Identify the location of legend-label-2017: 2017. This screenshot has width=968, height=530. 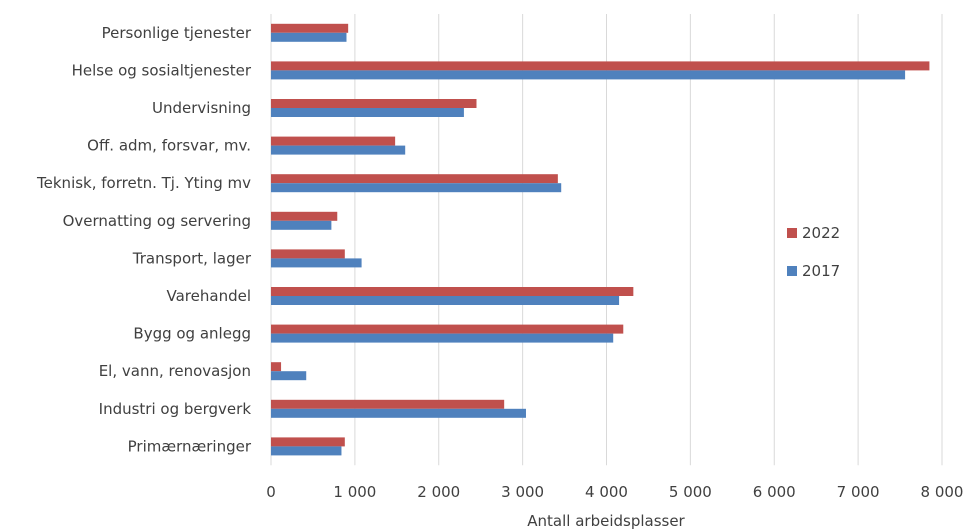
(821, 271).